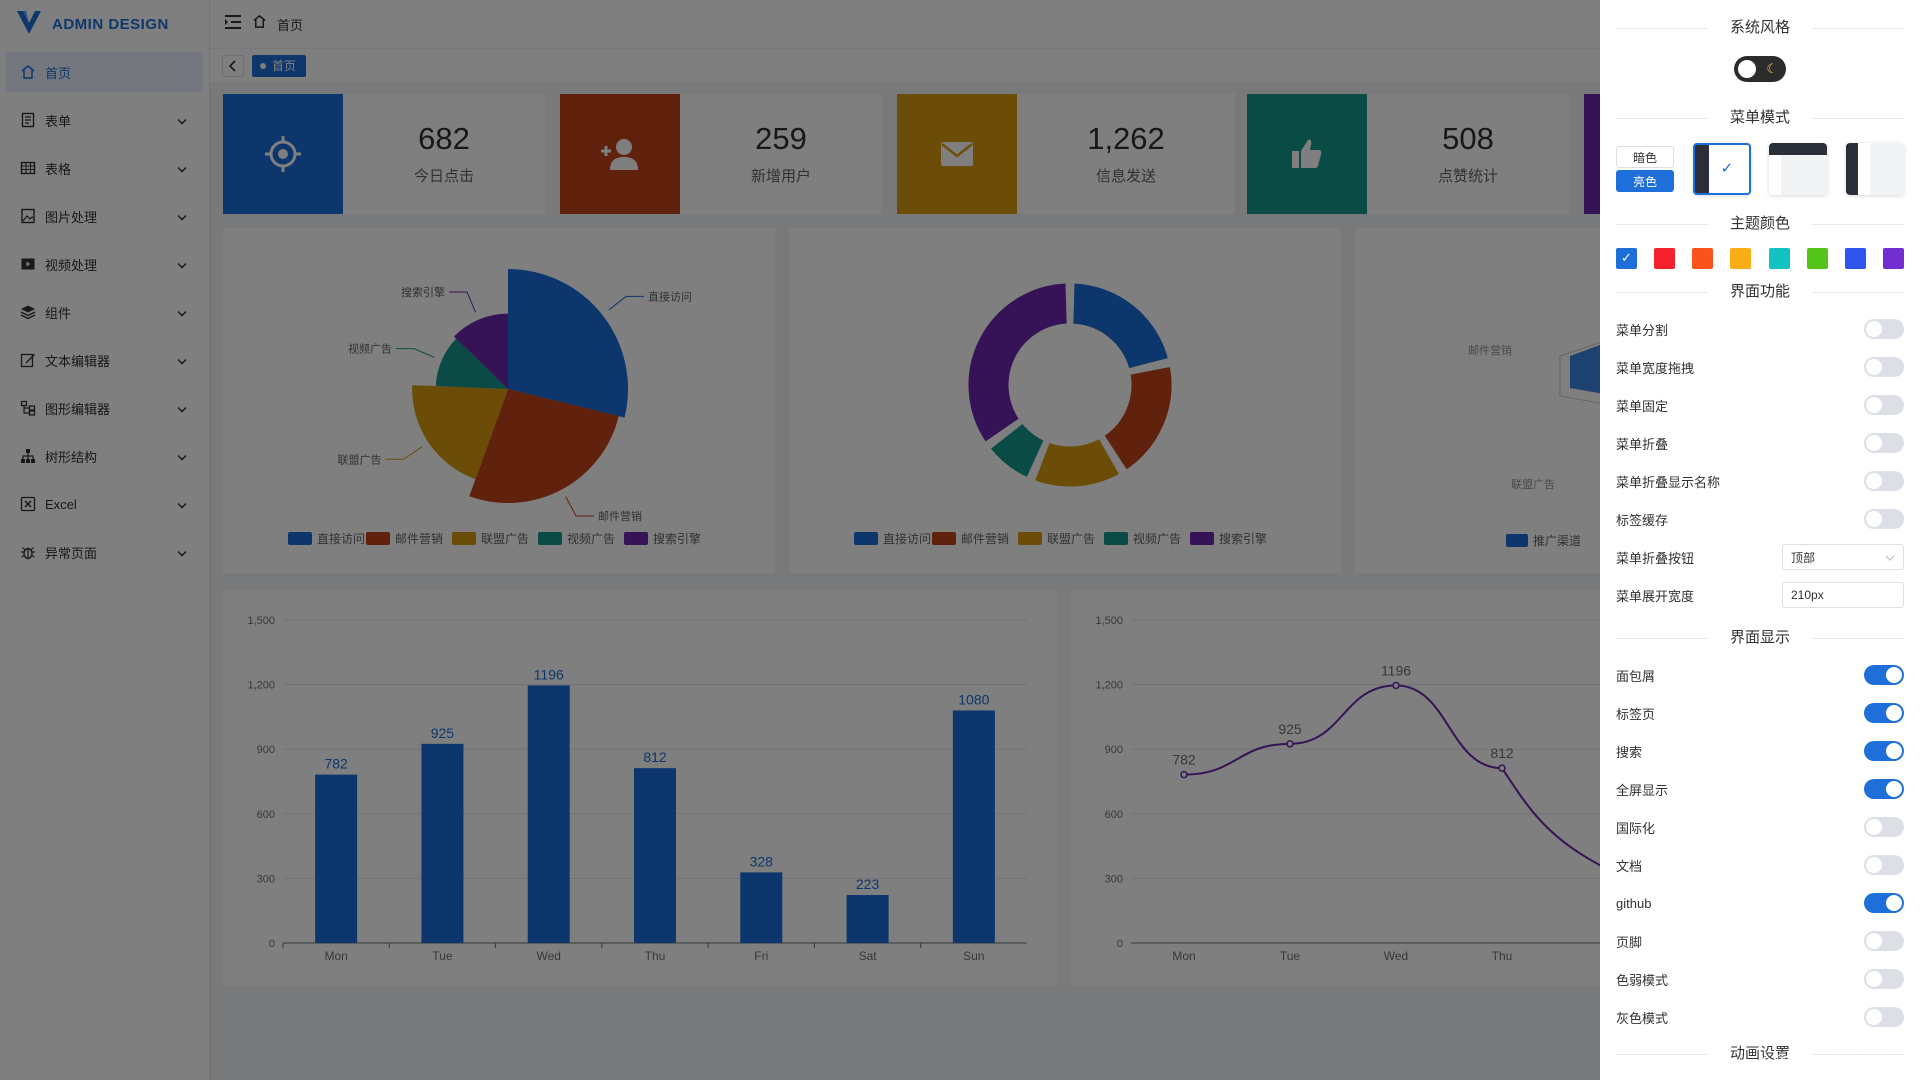  What do you see at coordinates (1760, 789) in the screenshot?
I see `setting-row: 全屏显示` at bounding box center [1760, 789].